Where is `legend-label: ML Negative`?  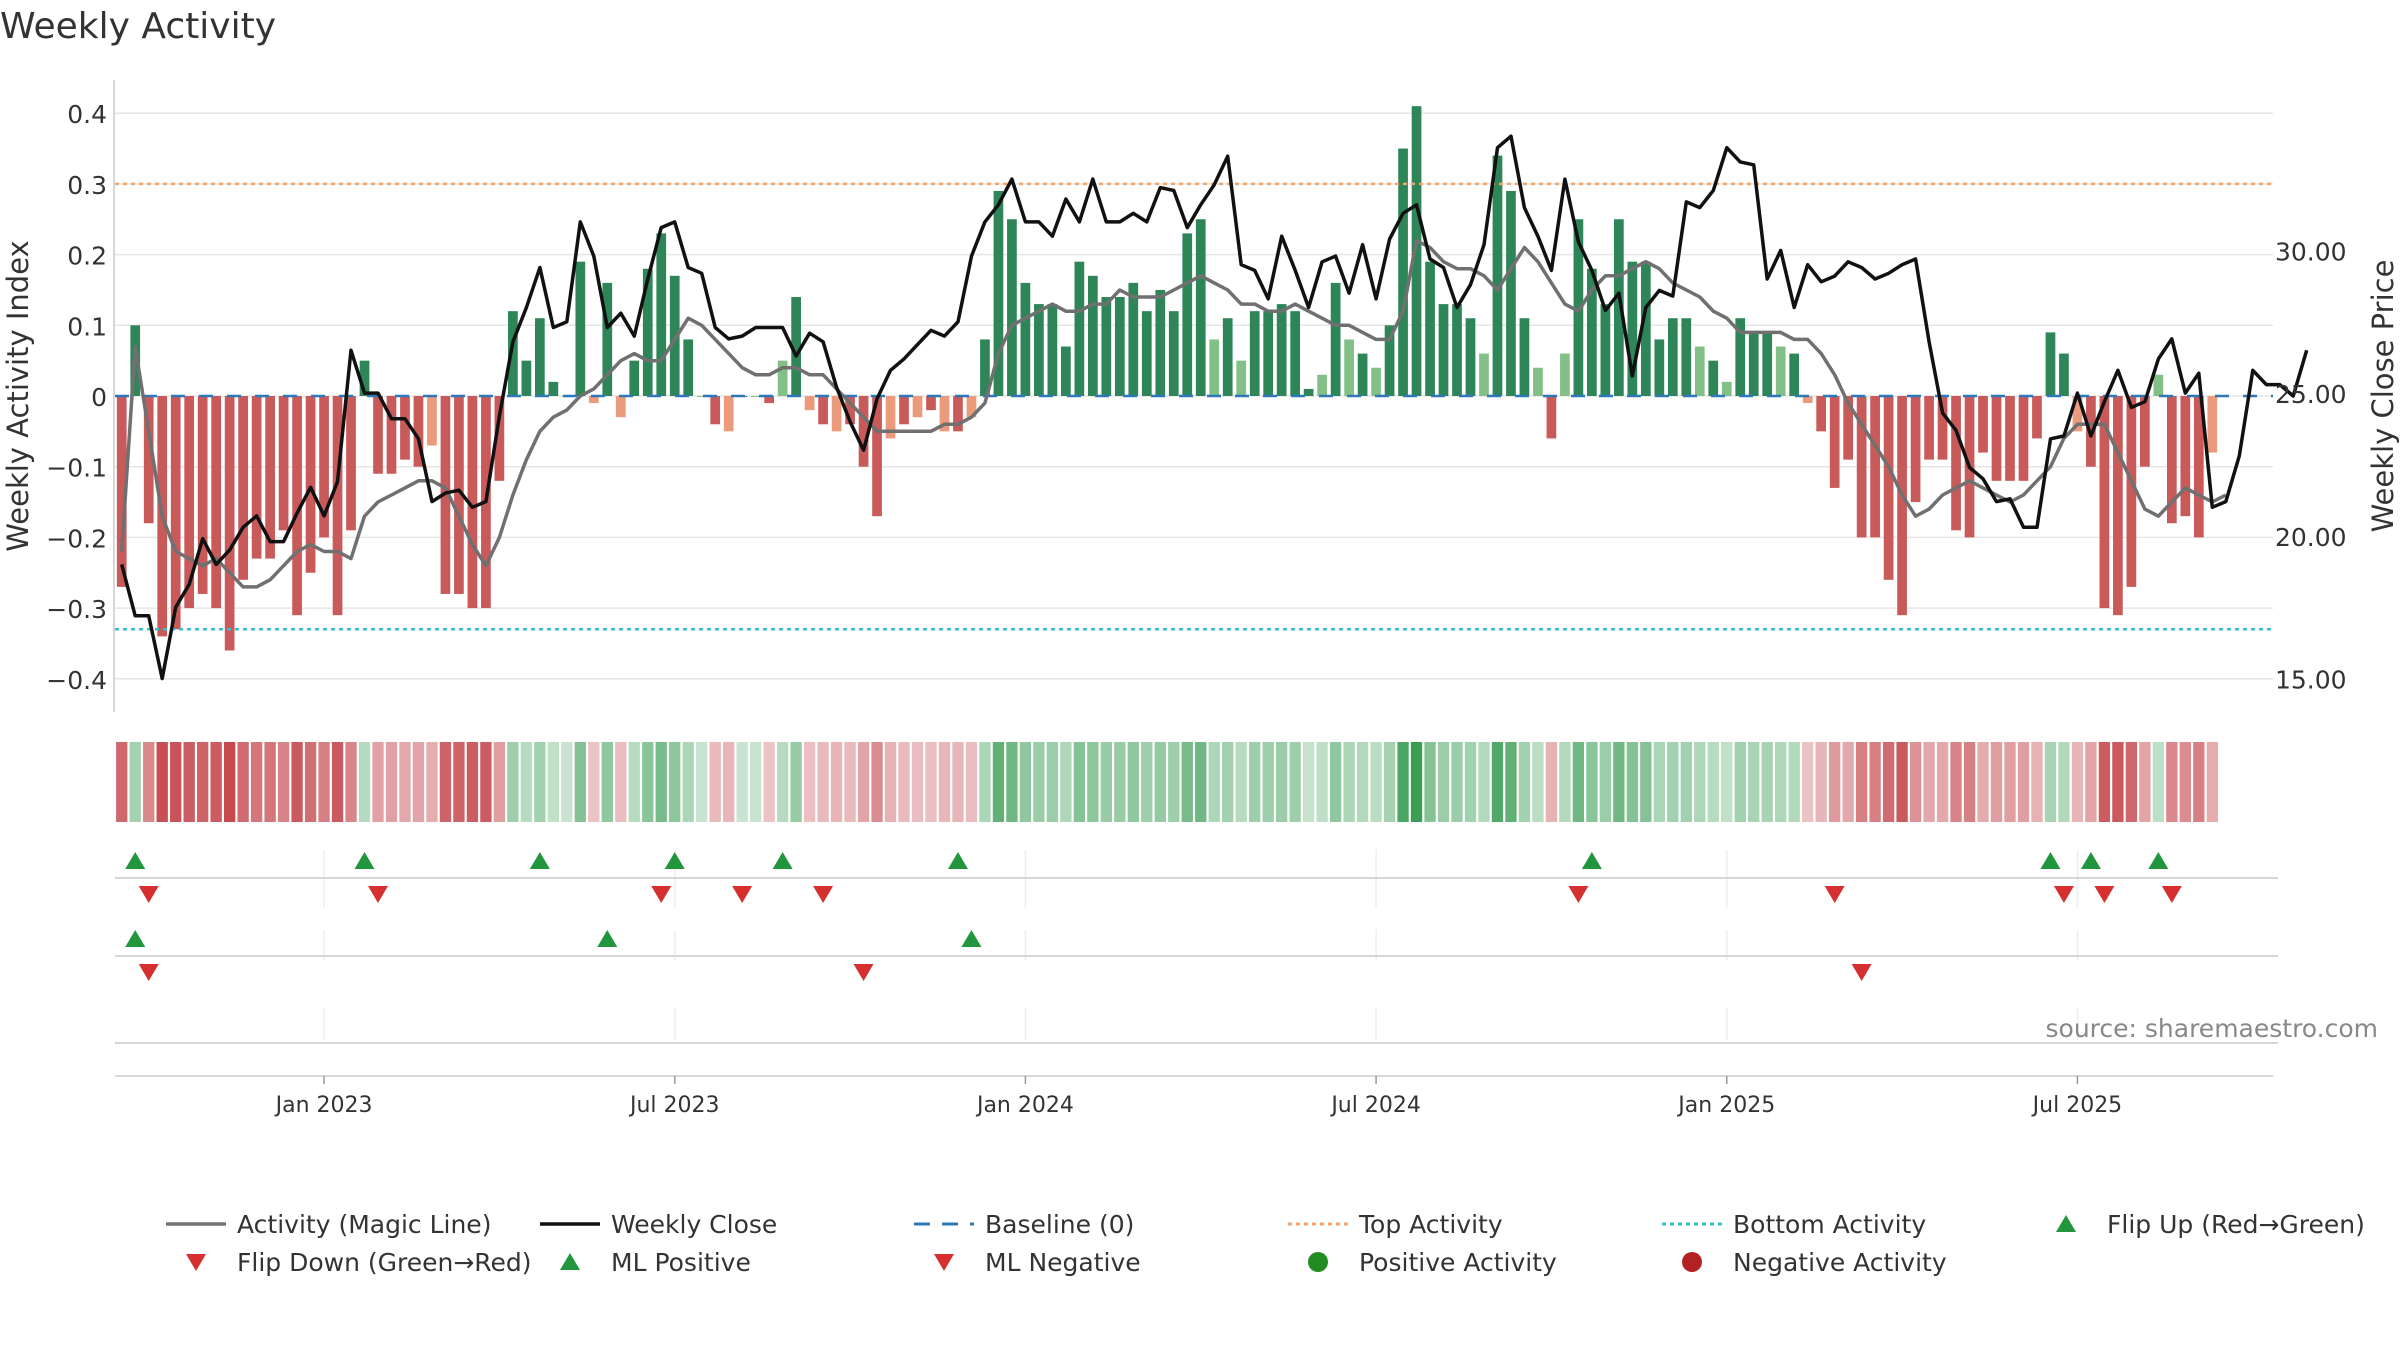
legend-label: ML Negative is located at coordinates (1063, 1262).